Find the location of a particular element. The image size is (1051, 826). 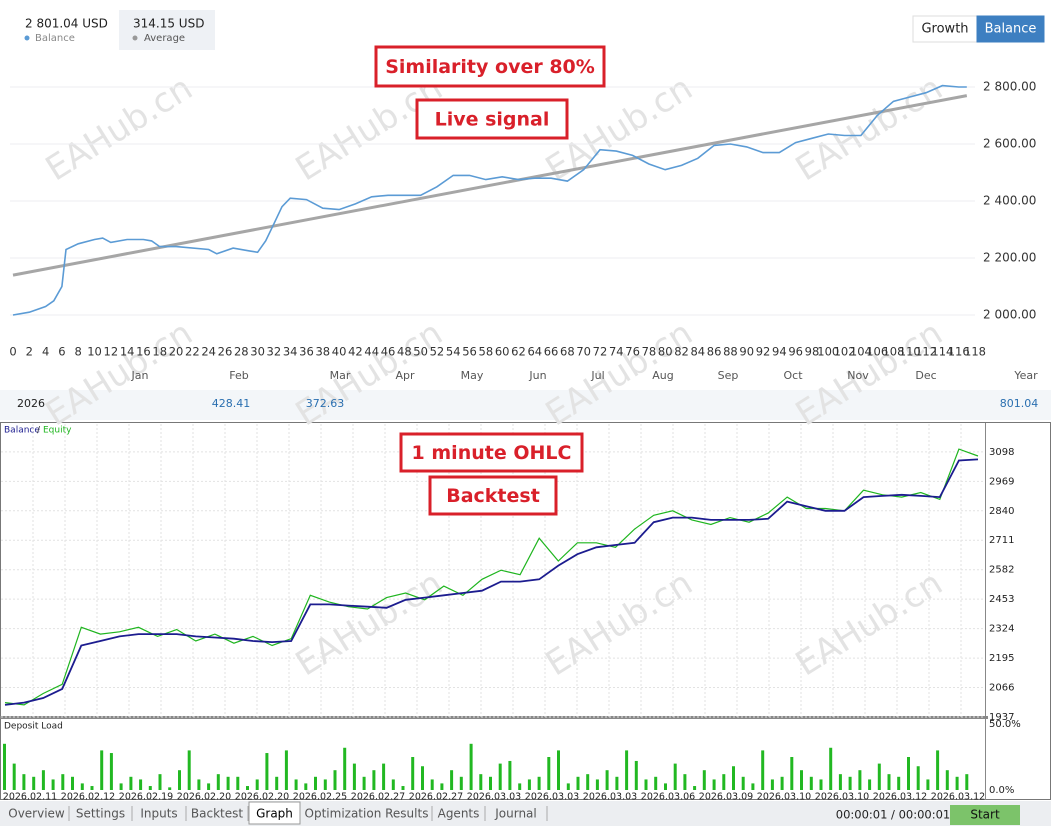

x-tick-label: 2026.02.20 is located at coordinates (204, 797).